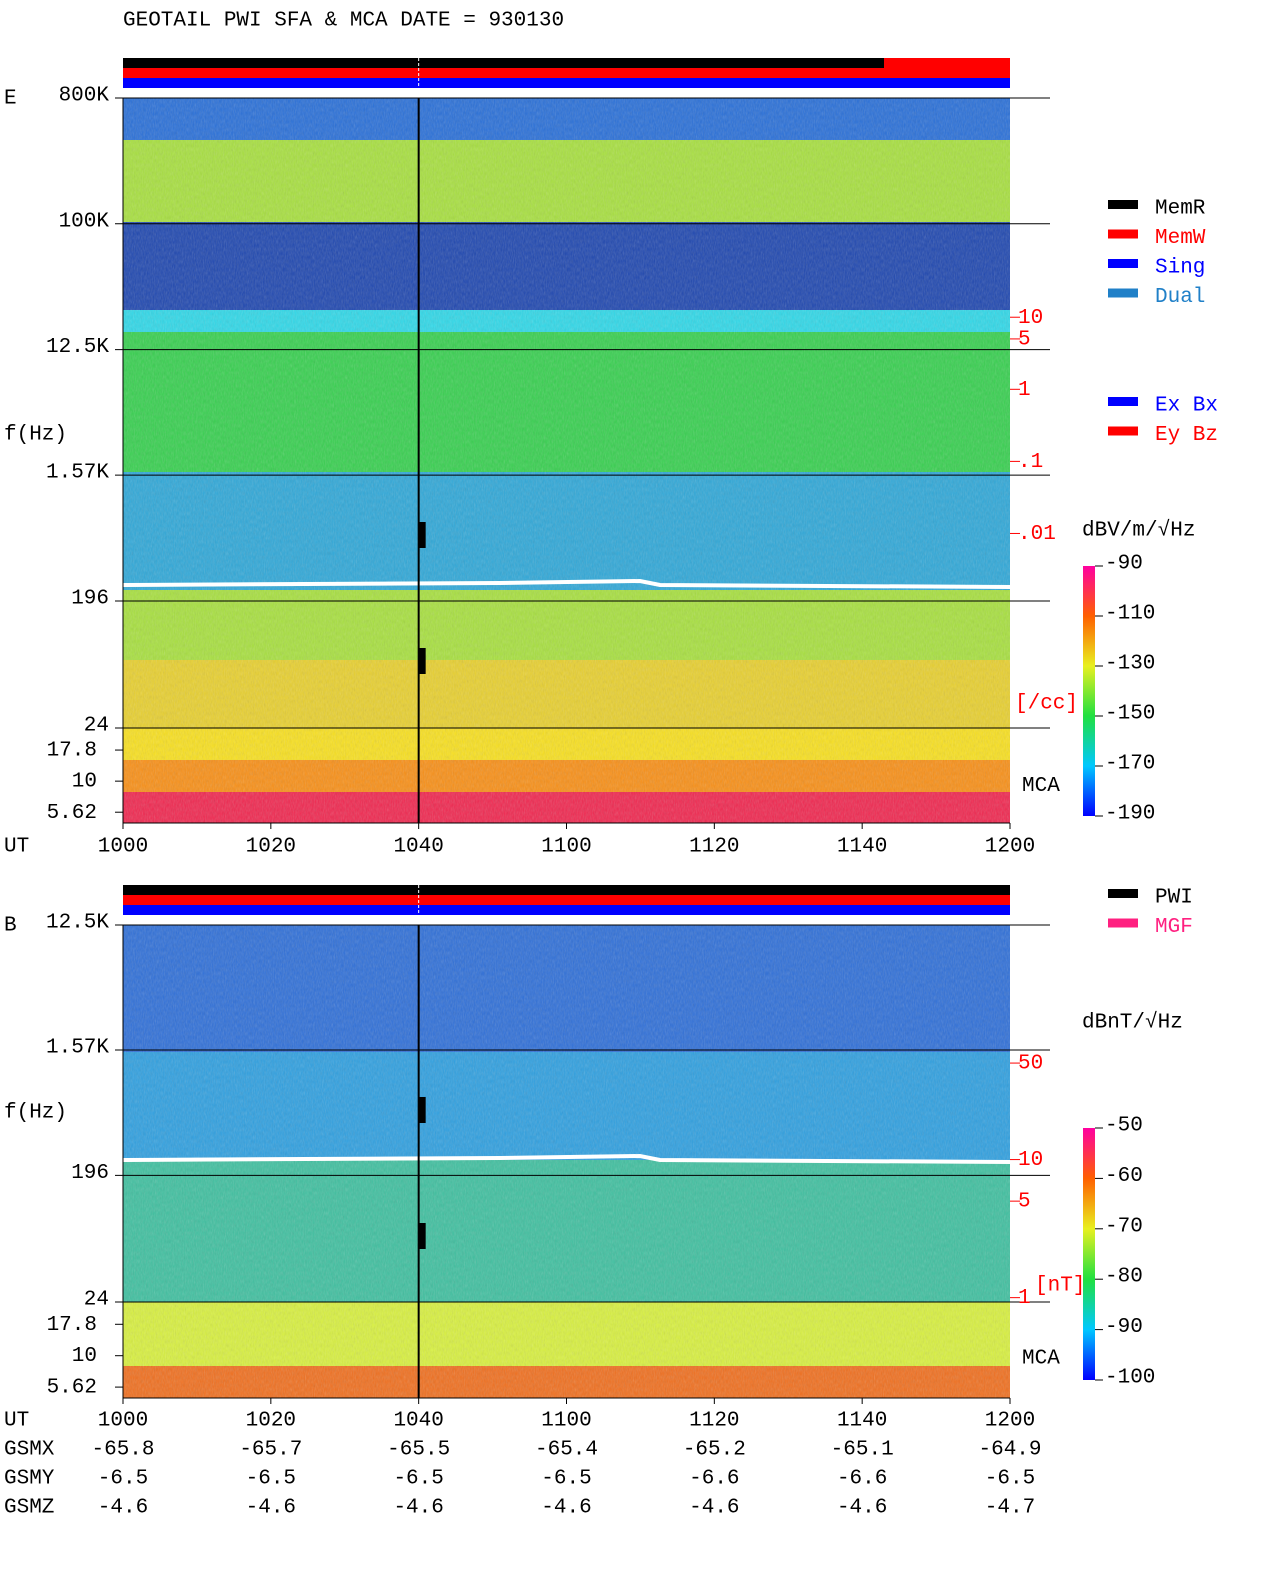  What do you see at coordinates (1124, 1277) in the screenshot?
I see `colorbar-tick-label: -80` at bounding box center [1124, 1277].